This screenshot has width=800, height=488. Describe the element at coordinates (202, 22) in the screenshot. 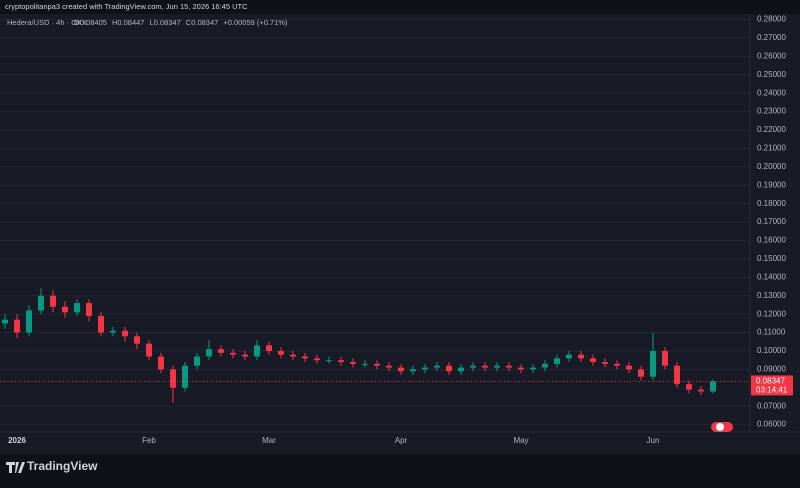

I see `ohlc-value: C0.08347` at that location.